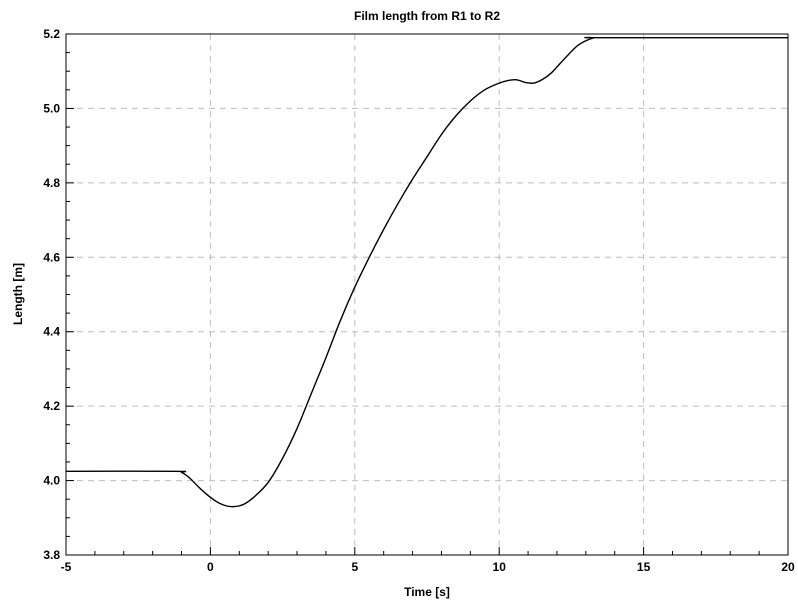 This screenshot has width=798, height=605. I want to click on x-tick-label: -5, so click(66, 567).